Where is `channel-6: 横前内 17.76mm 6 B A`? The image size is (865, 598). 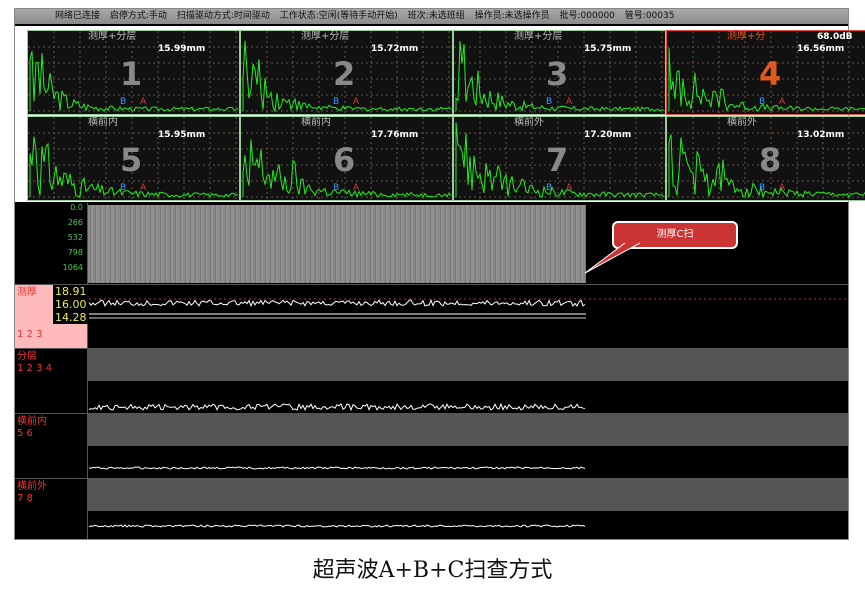 channel-6: 横前内 17.76mm 6 B A is located at coordinates (346, 158).